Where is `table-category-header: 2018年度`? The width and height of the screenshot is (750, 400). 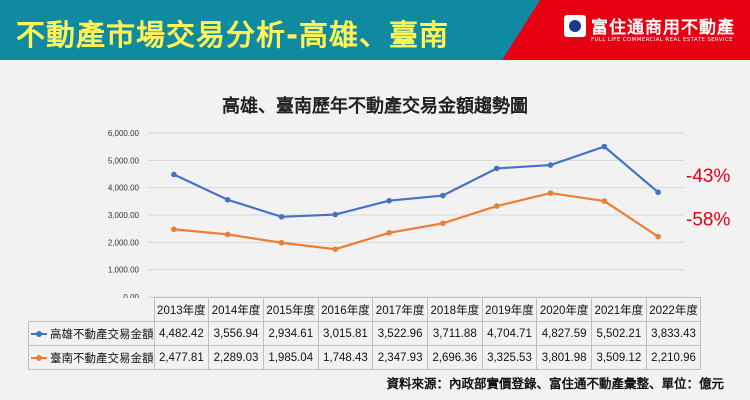 table-category-header: 2018年度 is located at coordinates (454, 309).